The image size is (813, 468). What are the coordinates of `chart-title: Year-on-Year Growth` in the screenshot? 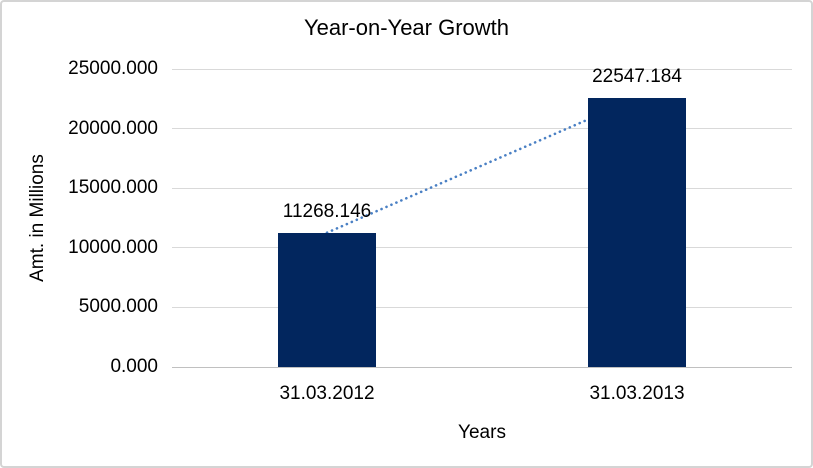 It's located at (406, 27).